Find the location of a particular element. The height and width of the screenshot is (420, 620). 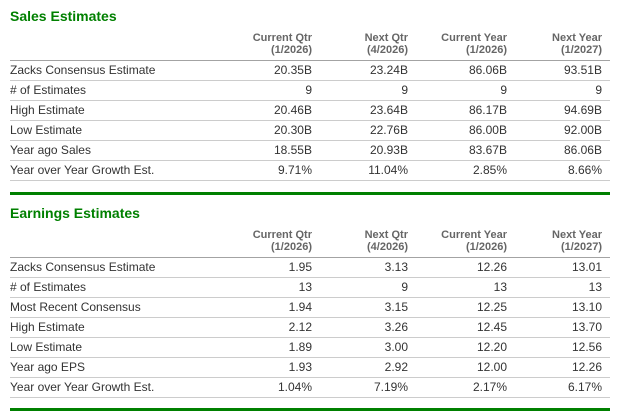

table-row: Year ago Sales 18.55B 20.93B 83.67B 86.06B is located at coordinates (310, 150).